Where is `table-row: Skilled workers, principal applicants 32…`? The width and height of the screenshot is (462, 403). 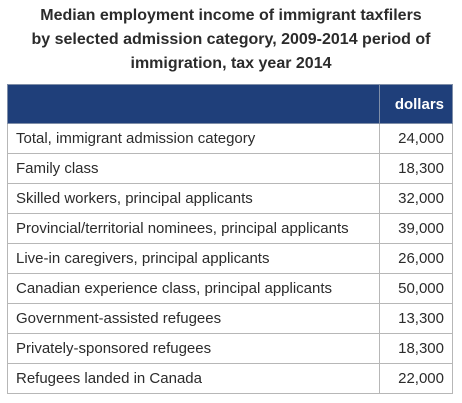
table-row: Skilled workers, principal applicants 32… is located at coordinates (230, 198).